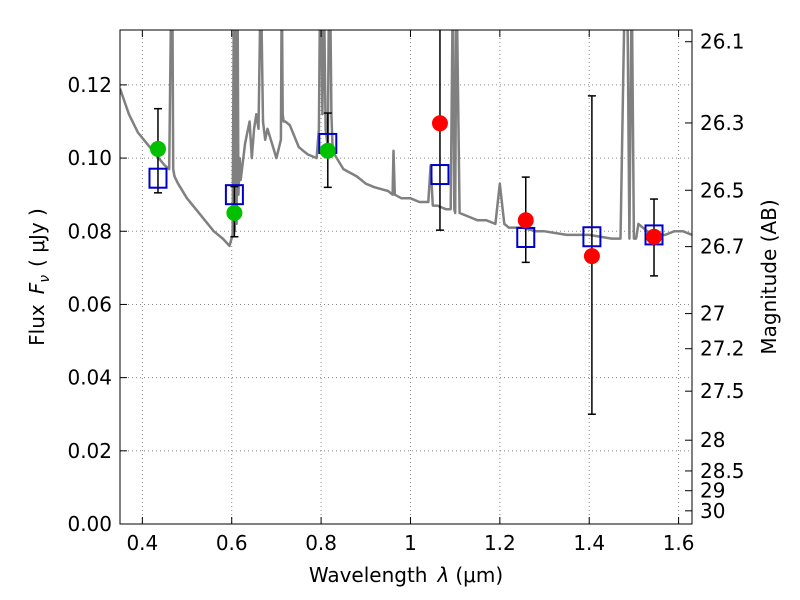  I want to click on y2-tick-label: 27.2, so click(722, 349).